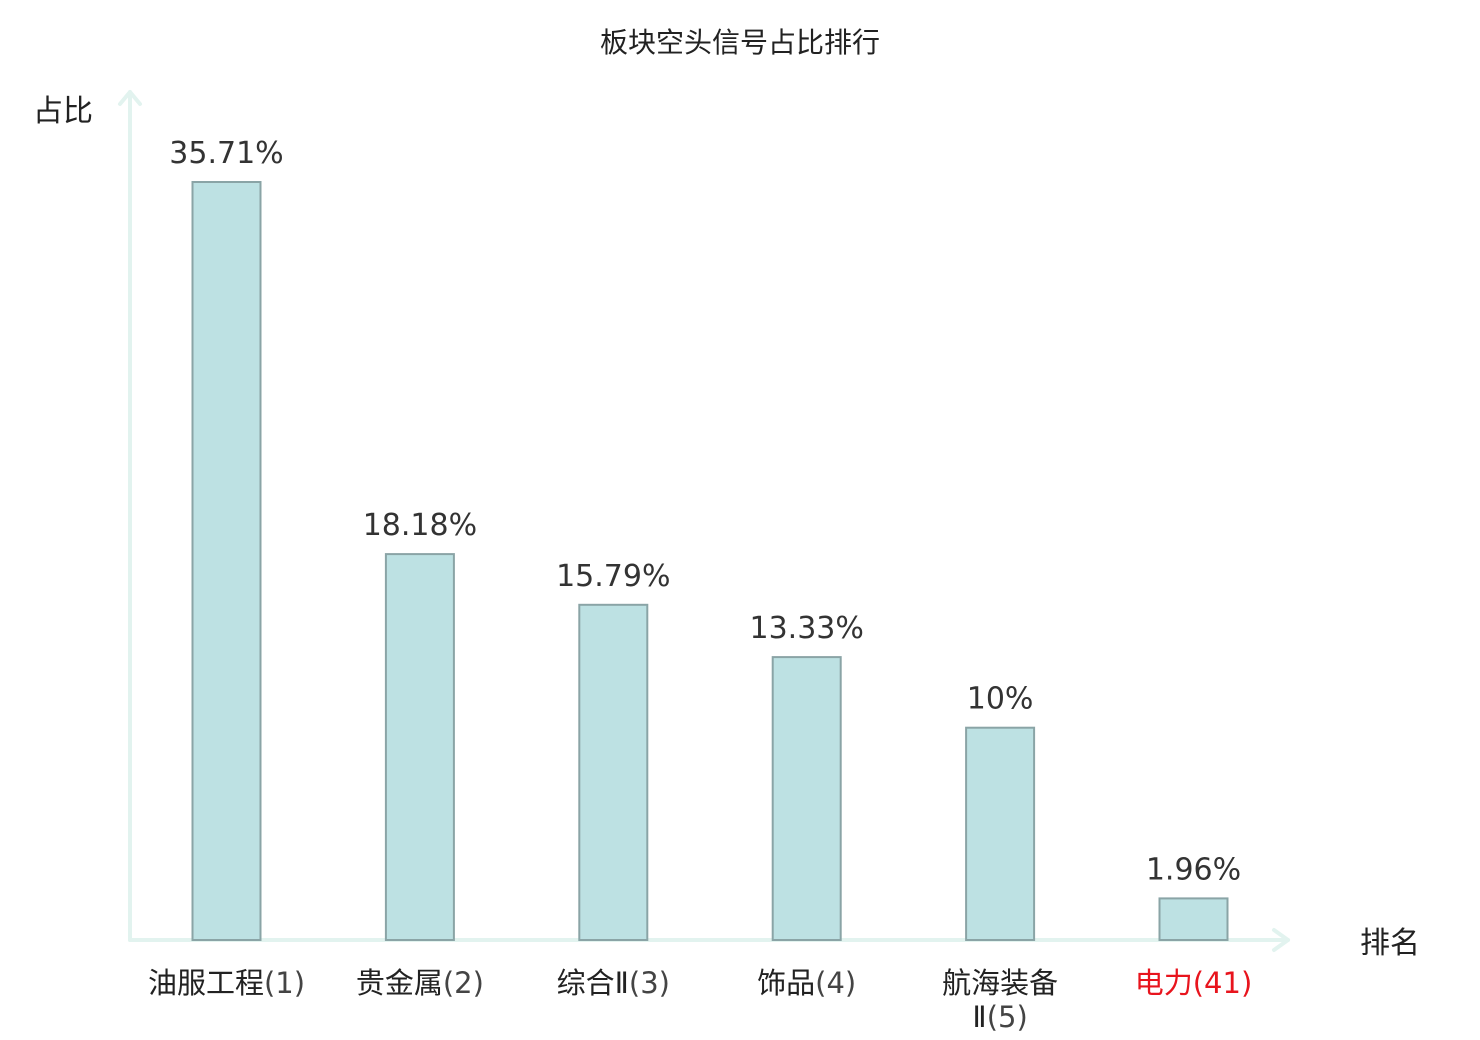 This screenshot has height=1040, width=1480. I want to click on category-rank: (4), so click(835, 983).